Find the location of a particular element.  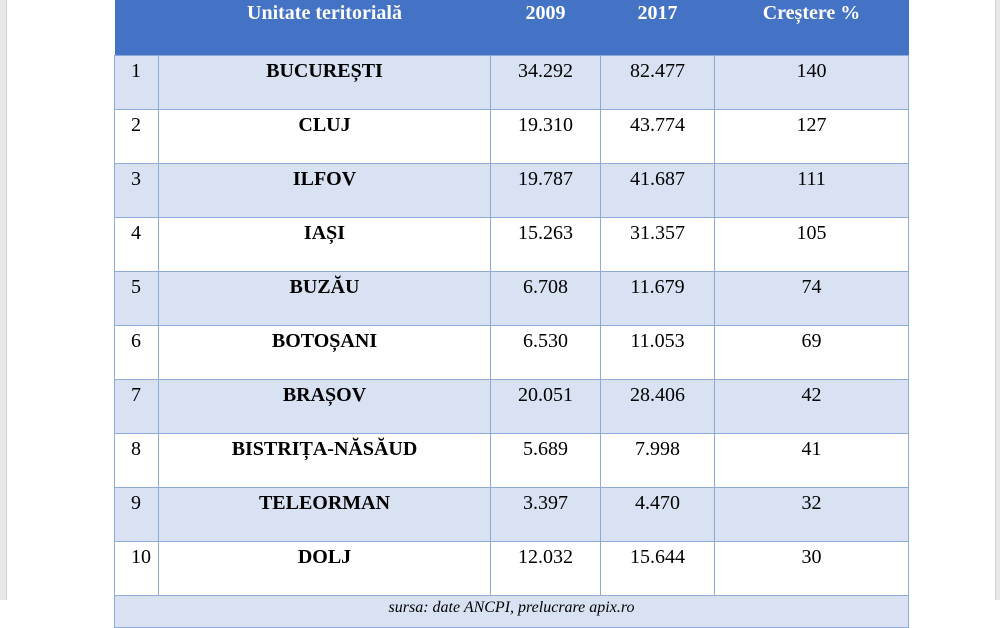

cell-2009: 12.032 is located at coordinates (545, 568).